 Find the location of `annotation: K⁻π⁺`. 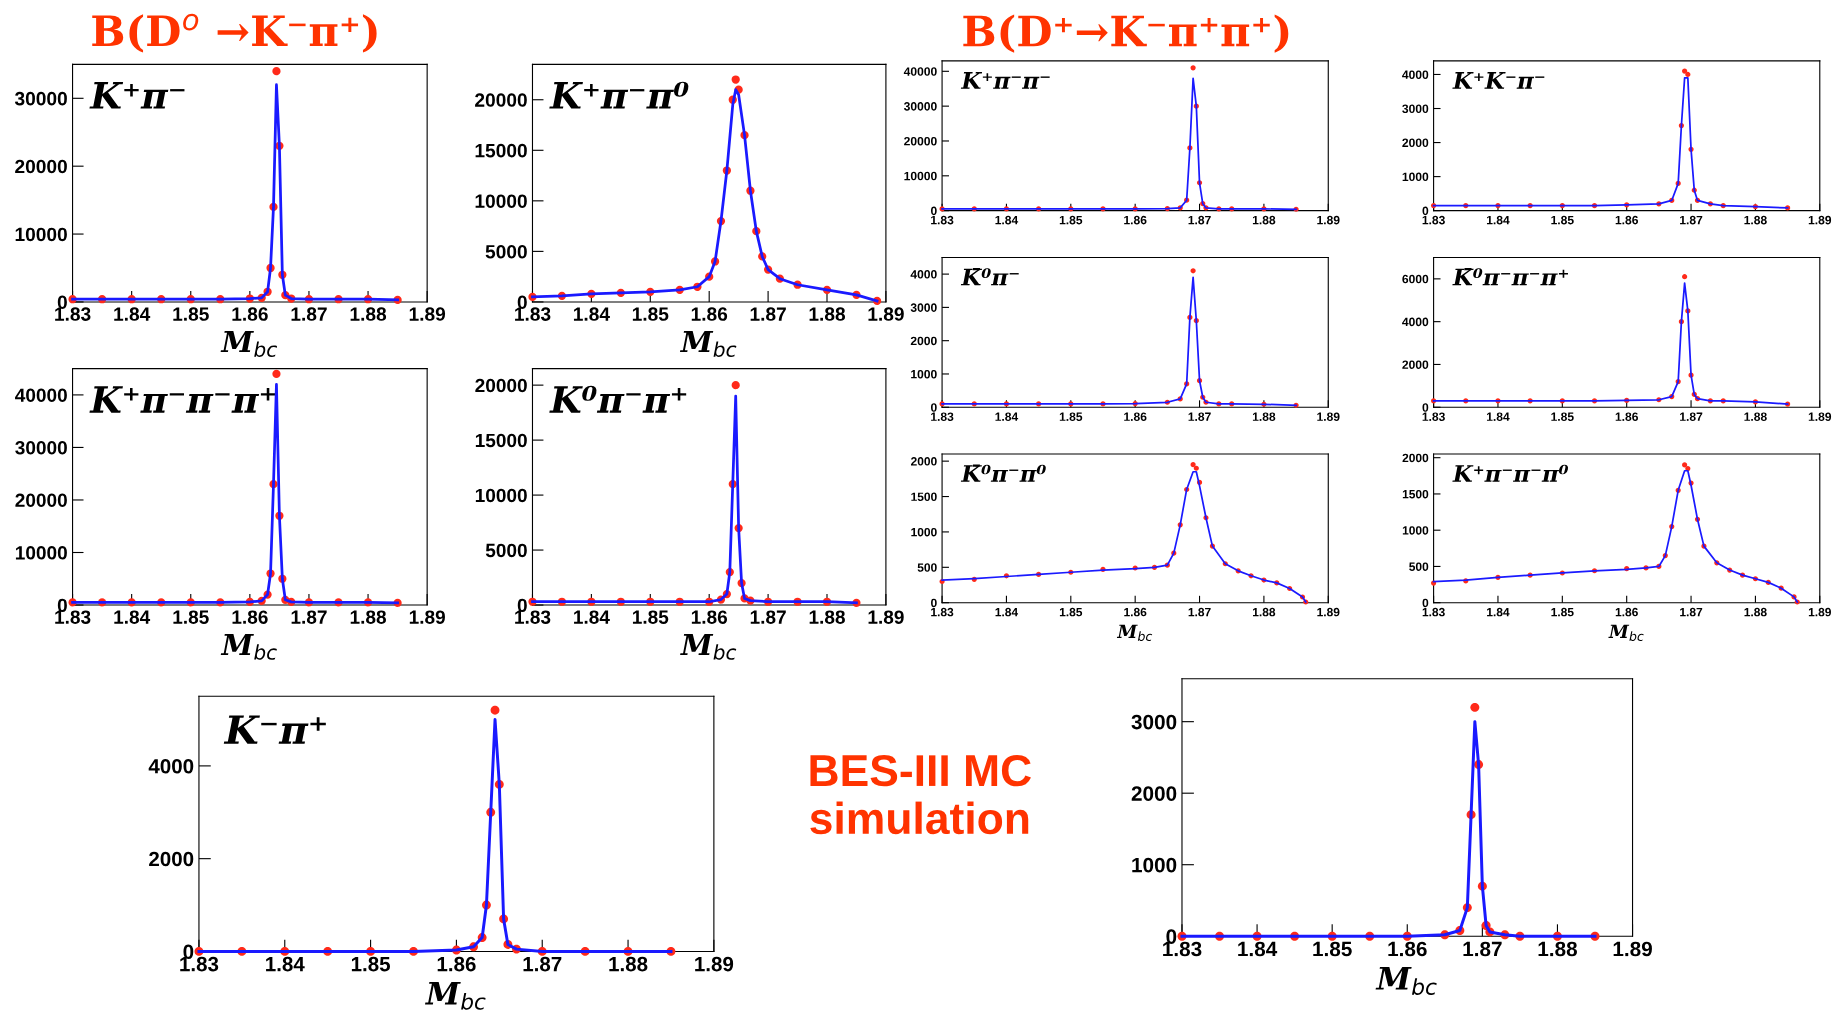

annotation: K⁻π⁺ is located at coordinates (274, 729).